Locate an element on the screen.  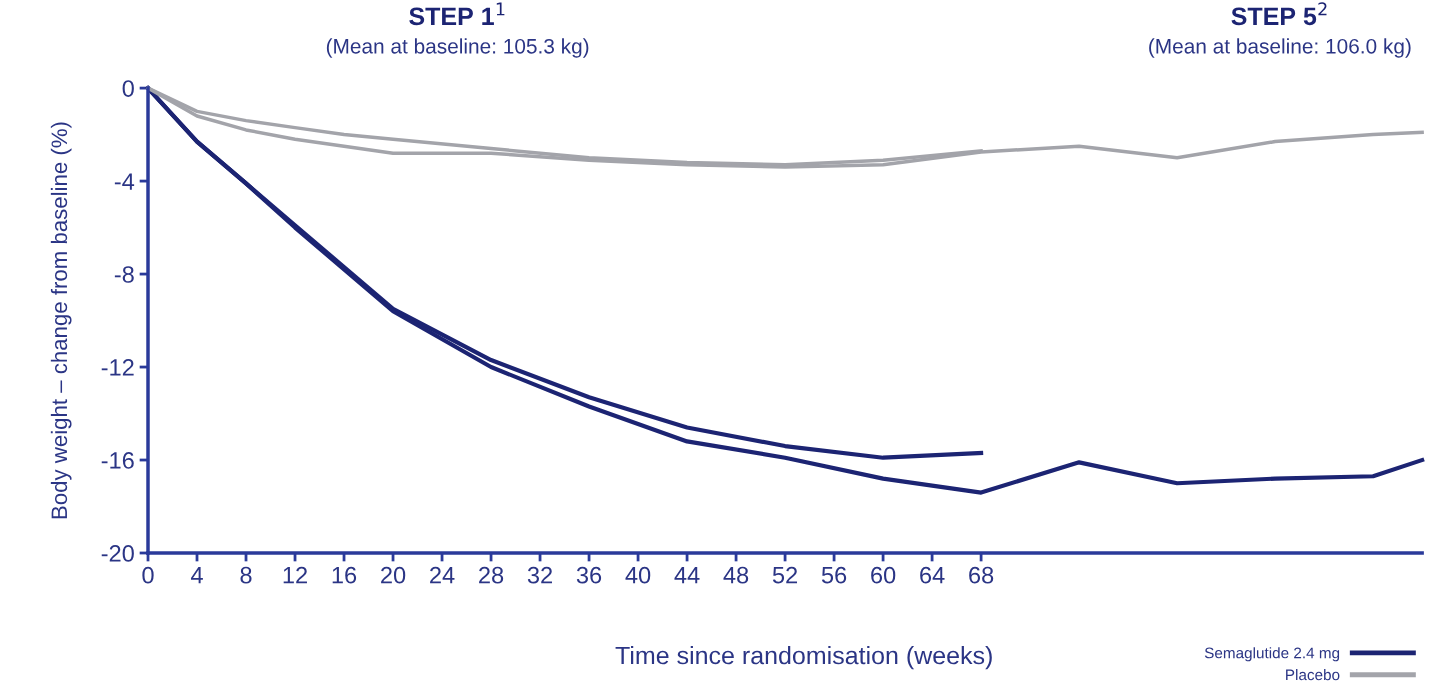
x-tick-label: 64 is located at coordinates (932, 575).